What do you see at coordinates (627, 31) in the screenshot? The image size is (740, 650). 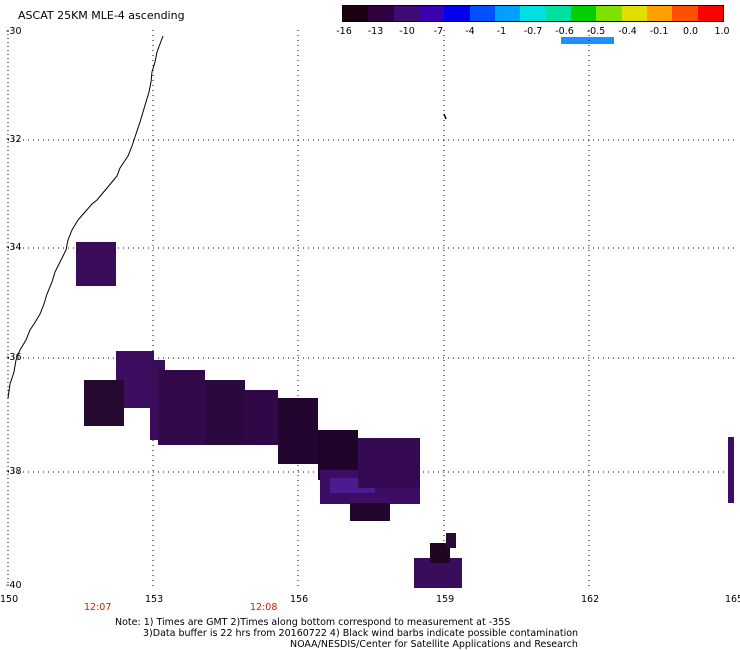 I see `colorbar-tick-label: -0.4` at bounding box center [627, 31].